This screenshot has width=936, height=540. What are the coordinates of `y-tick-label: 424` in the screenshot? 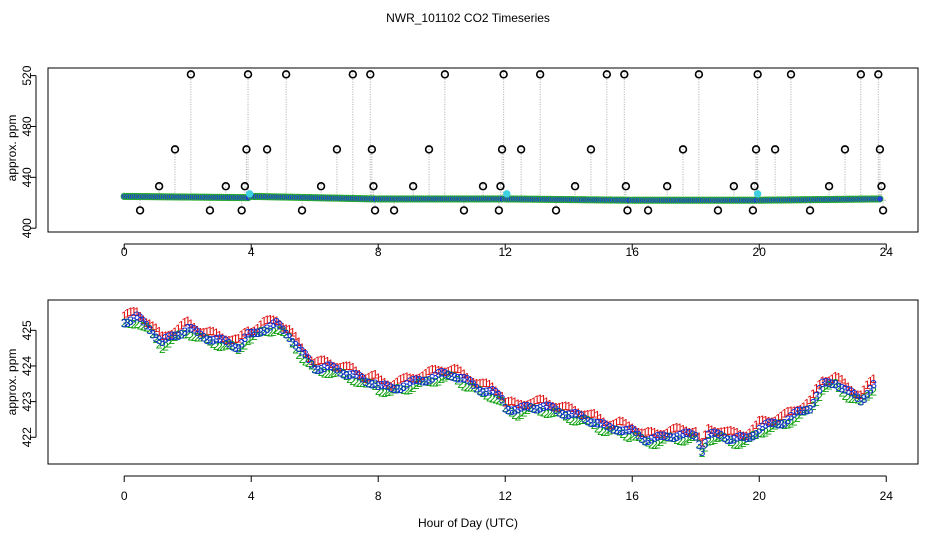 It's located at (27, 366).